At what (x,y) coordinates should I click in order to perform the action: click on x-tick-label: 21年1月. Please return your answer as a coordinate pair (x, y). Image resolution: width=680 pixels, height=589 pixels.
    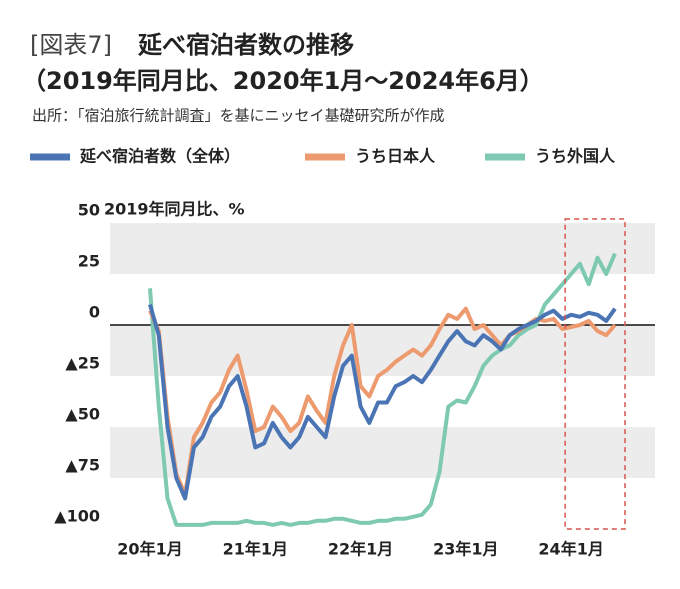
    Looking at the image, I should click on (255, 549).